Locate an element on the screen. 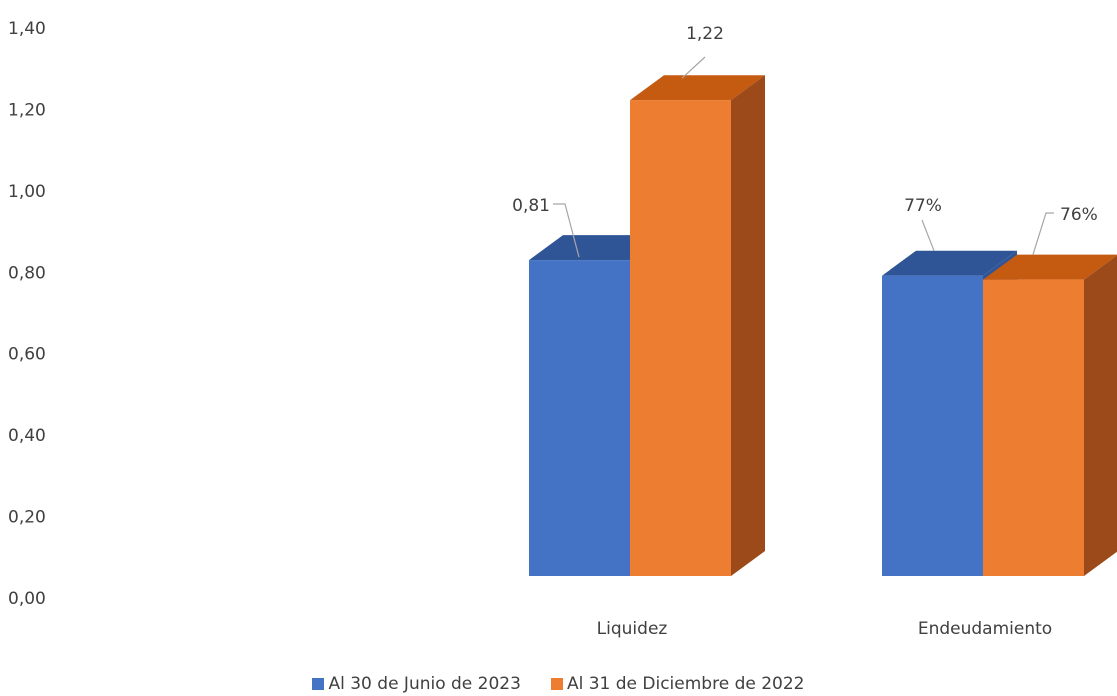  y-axis: 0,00 0,20 0,40 0,60 0,80 1,00 1,20 1,40 is located at coordinates (27, 314).